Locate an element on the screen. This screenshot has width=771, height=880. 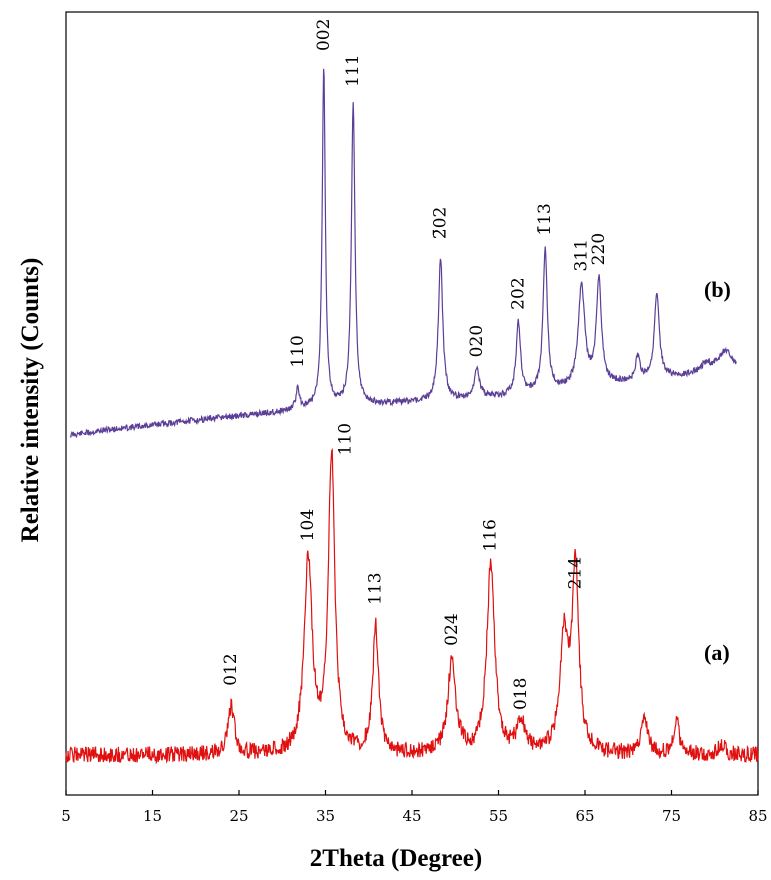
peak-label: 202 is located at coordinates (518, 293).